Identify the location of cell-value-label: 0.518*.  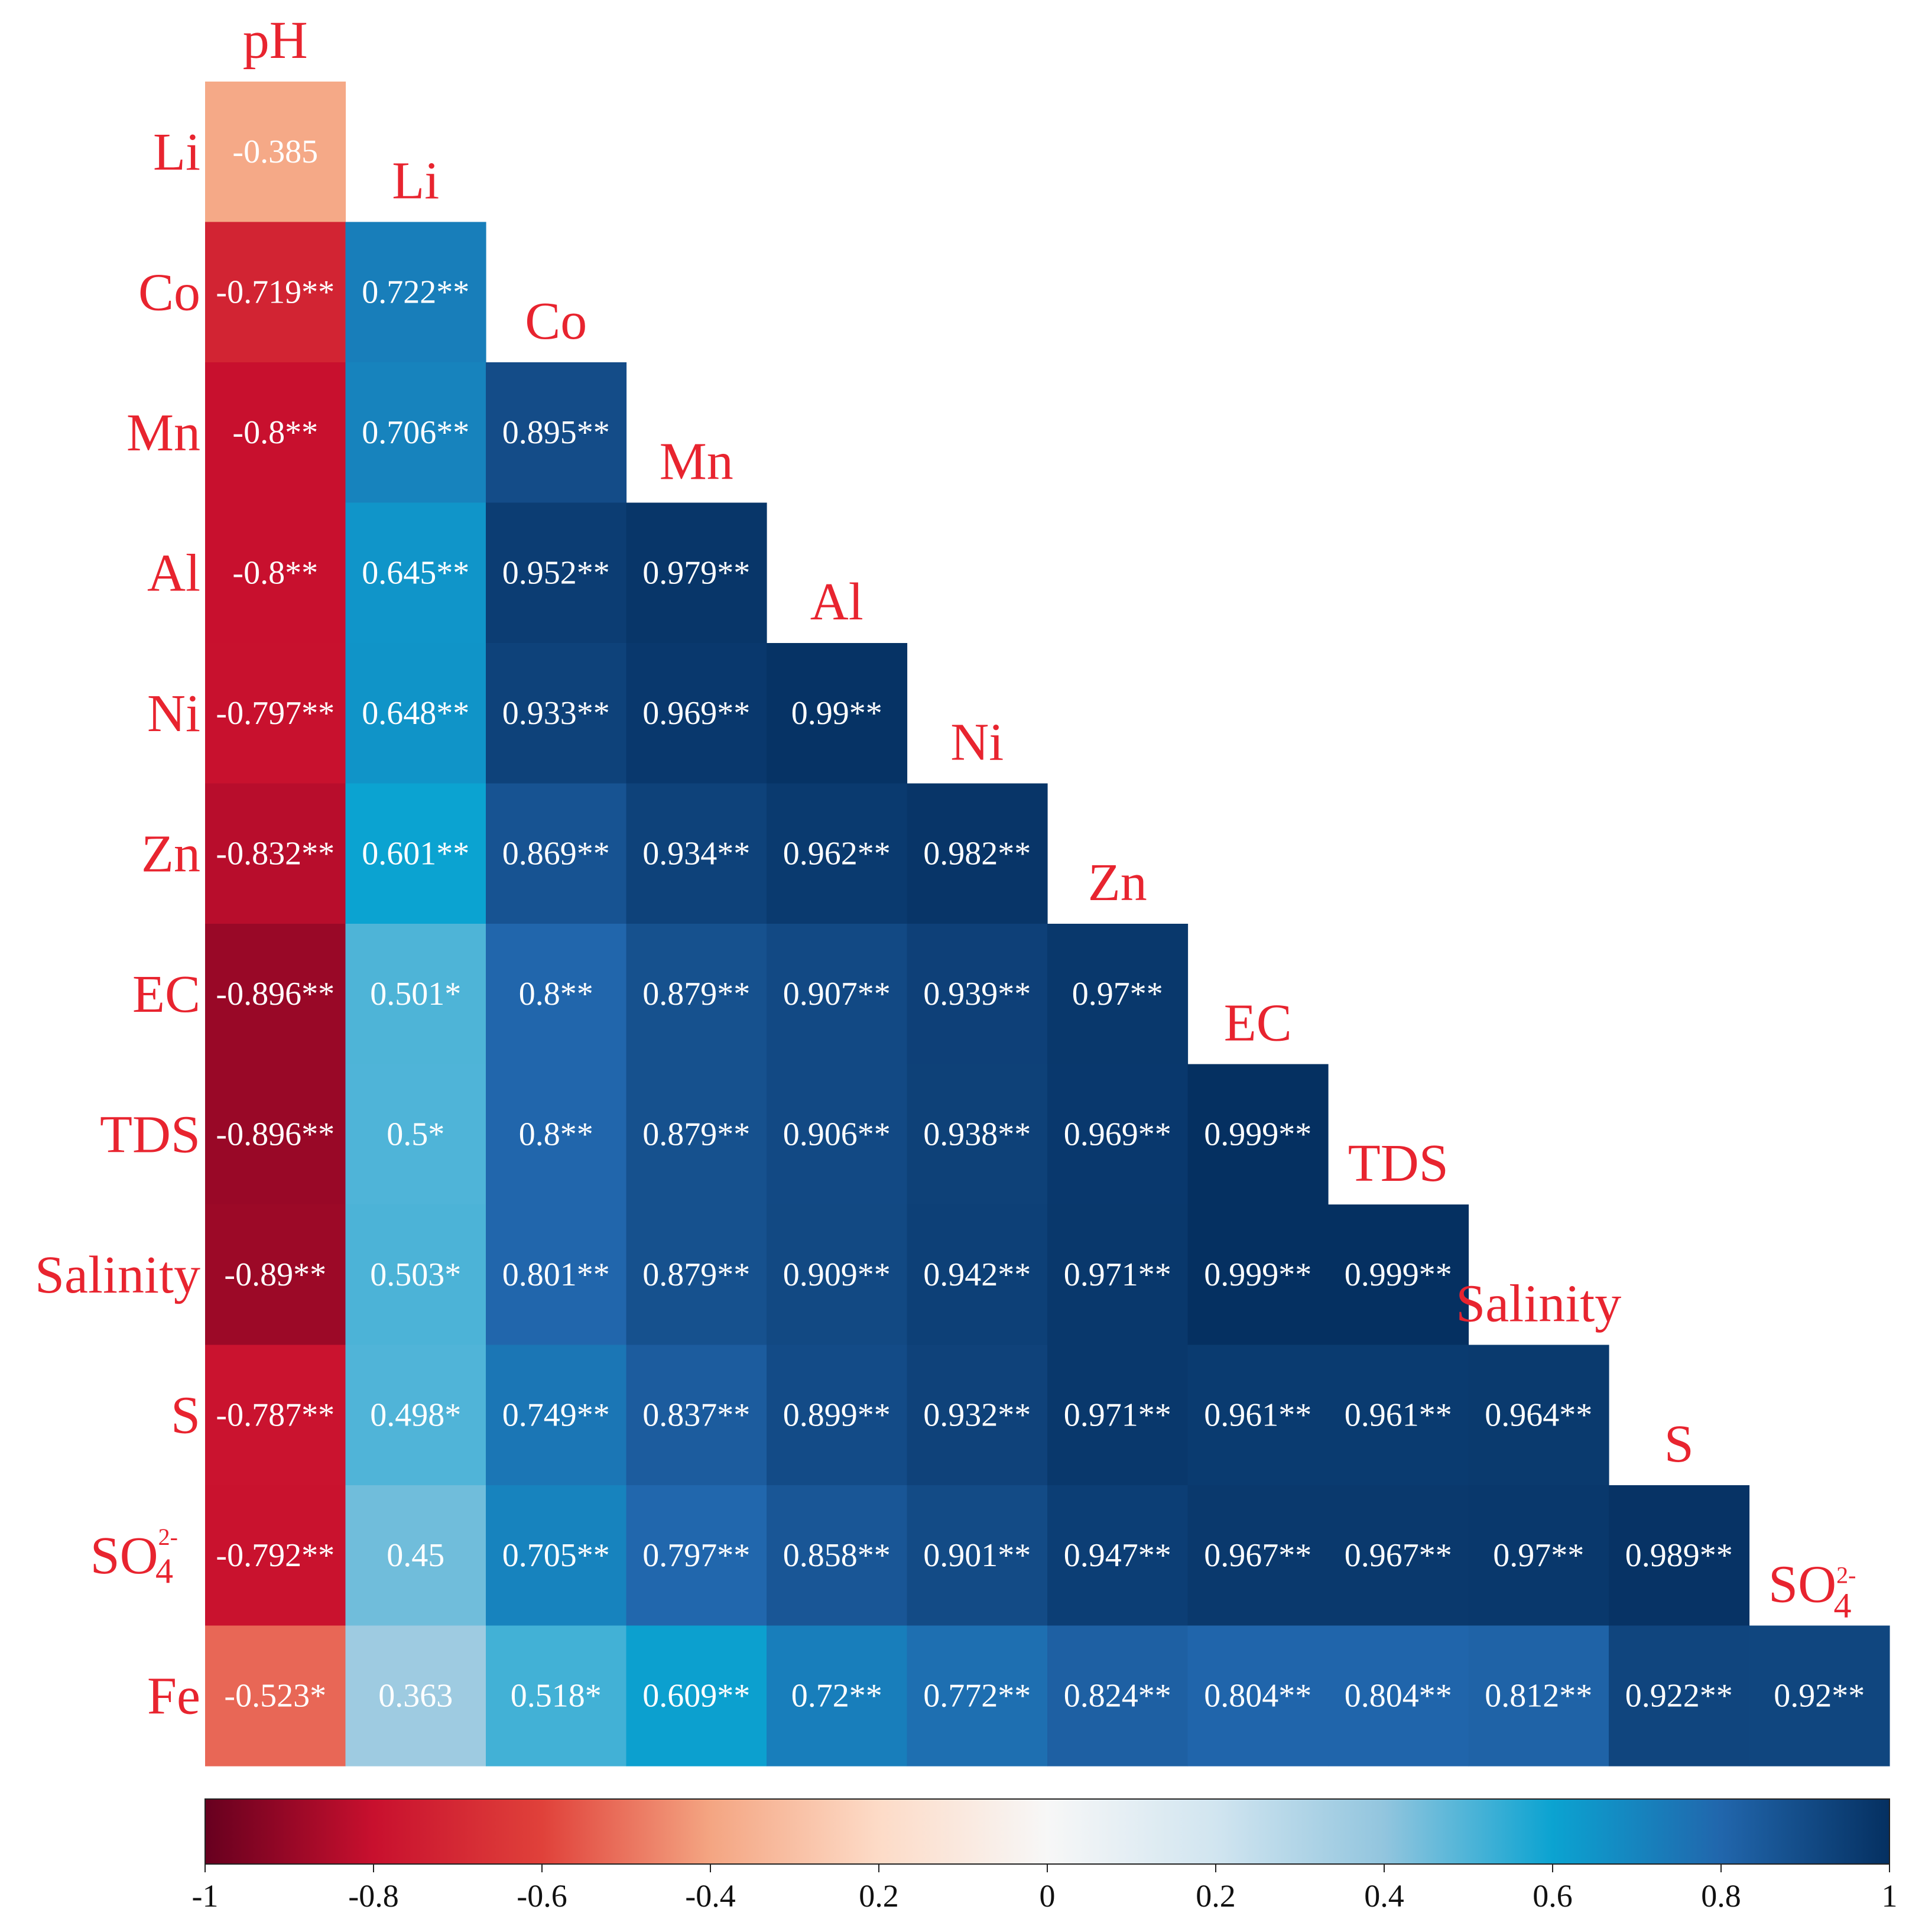
(556, 1695).